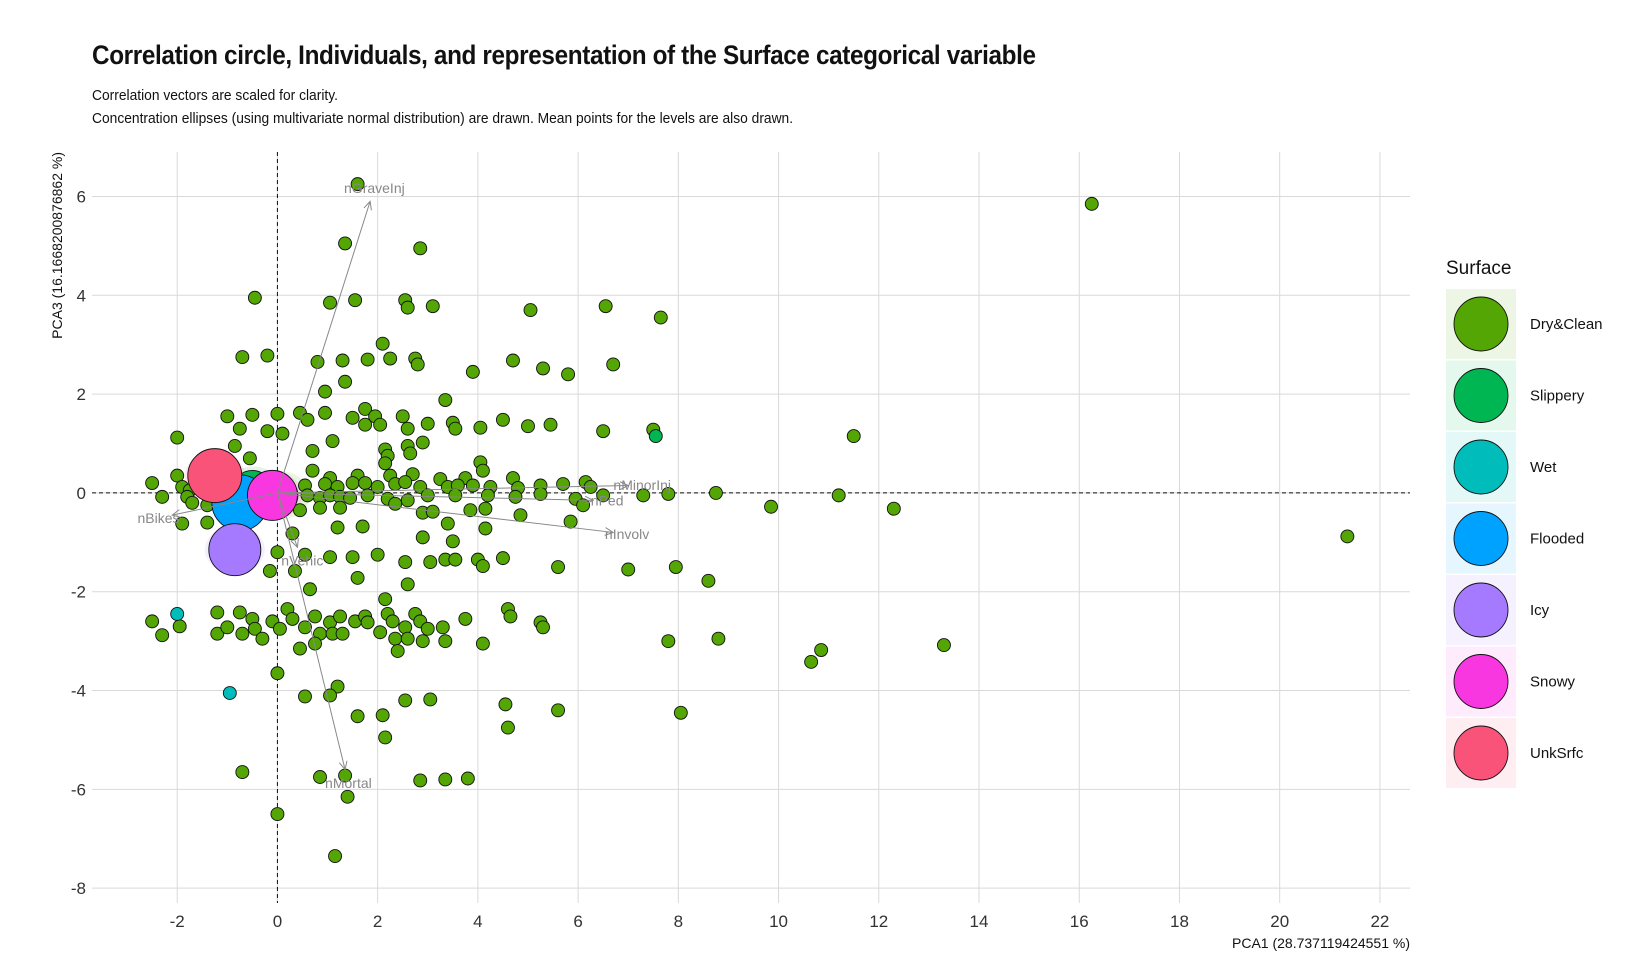  What do you see at coordinates (607, 501) in the screenshot?
I see `vector-label-nPed: nPed` at bounding box center [607, 501].